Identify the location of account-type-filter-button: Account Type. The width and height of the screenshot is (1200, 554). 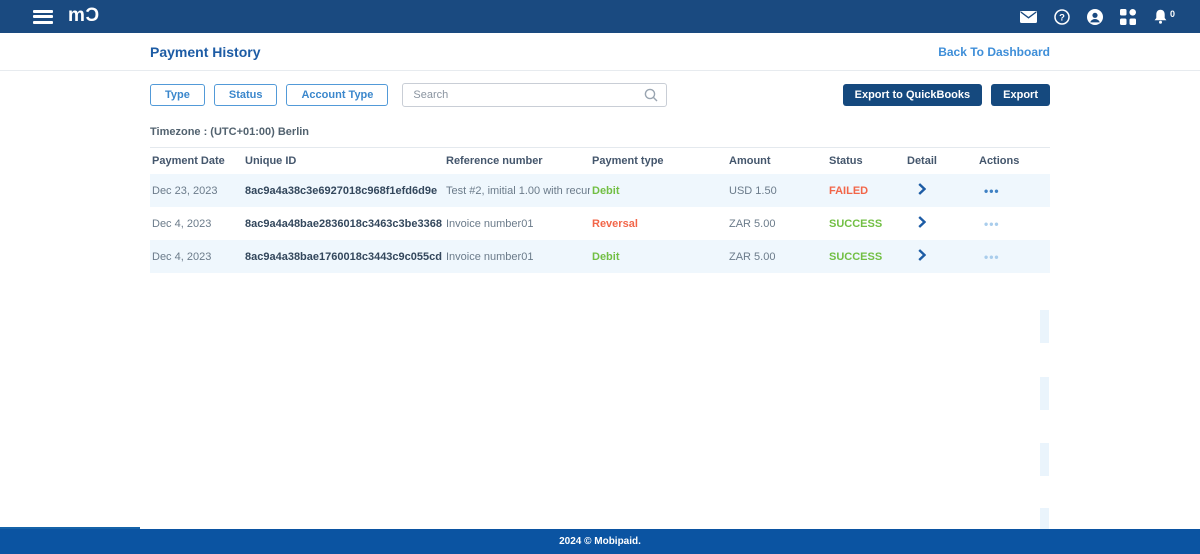
(337, 95).